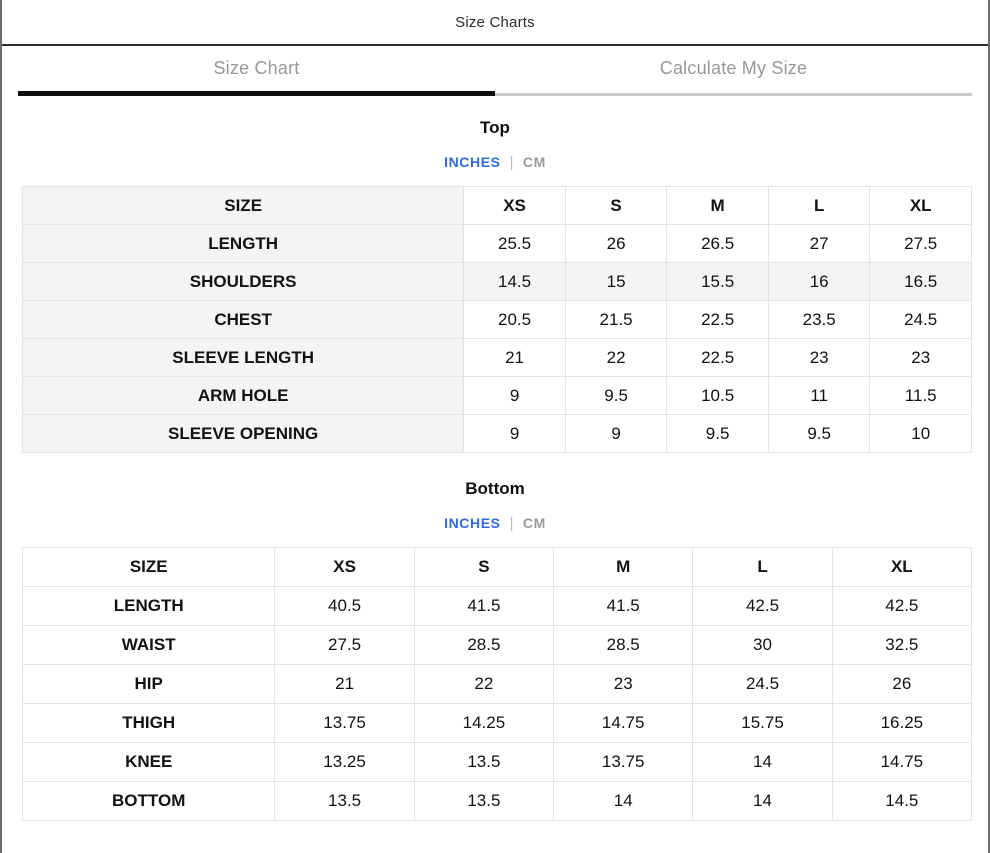  I want to click on value-cell: 15.75, so click(762, 723).